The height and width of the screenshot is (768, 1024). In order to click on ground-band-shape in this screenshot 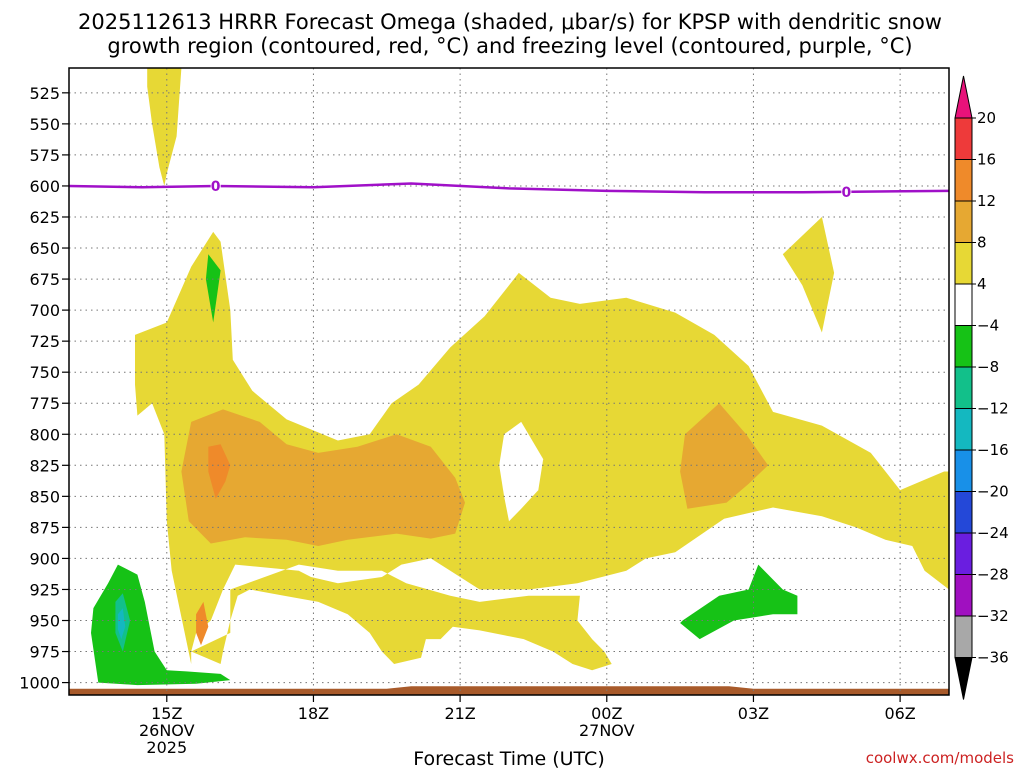, I will do `click(509, 690)`.